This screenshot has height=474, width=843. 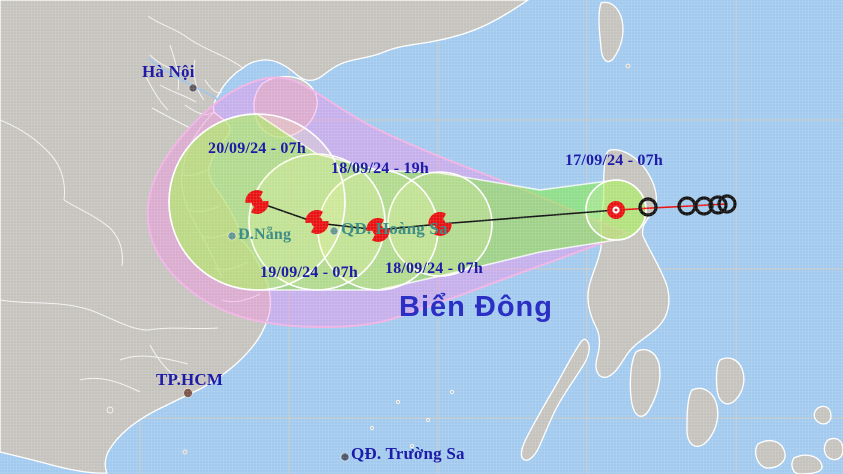 What do you see at coordinates (232, 236) in the screenshot?
I see `da-nang-dot` at bounding box center [232, 236].